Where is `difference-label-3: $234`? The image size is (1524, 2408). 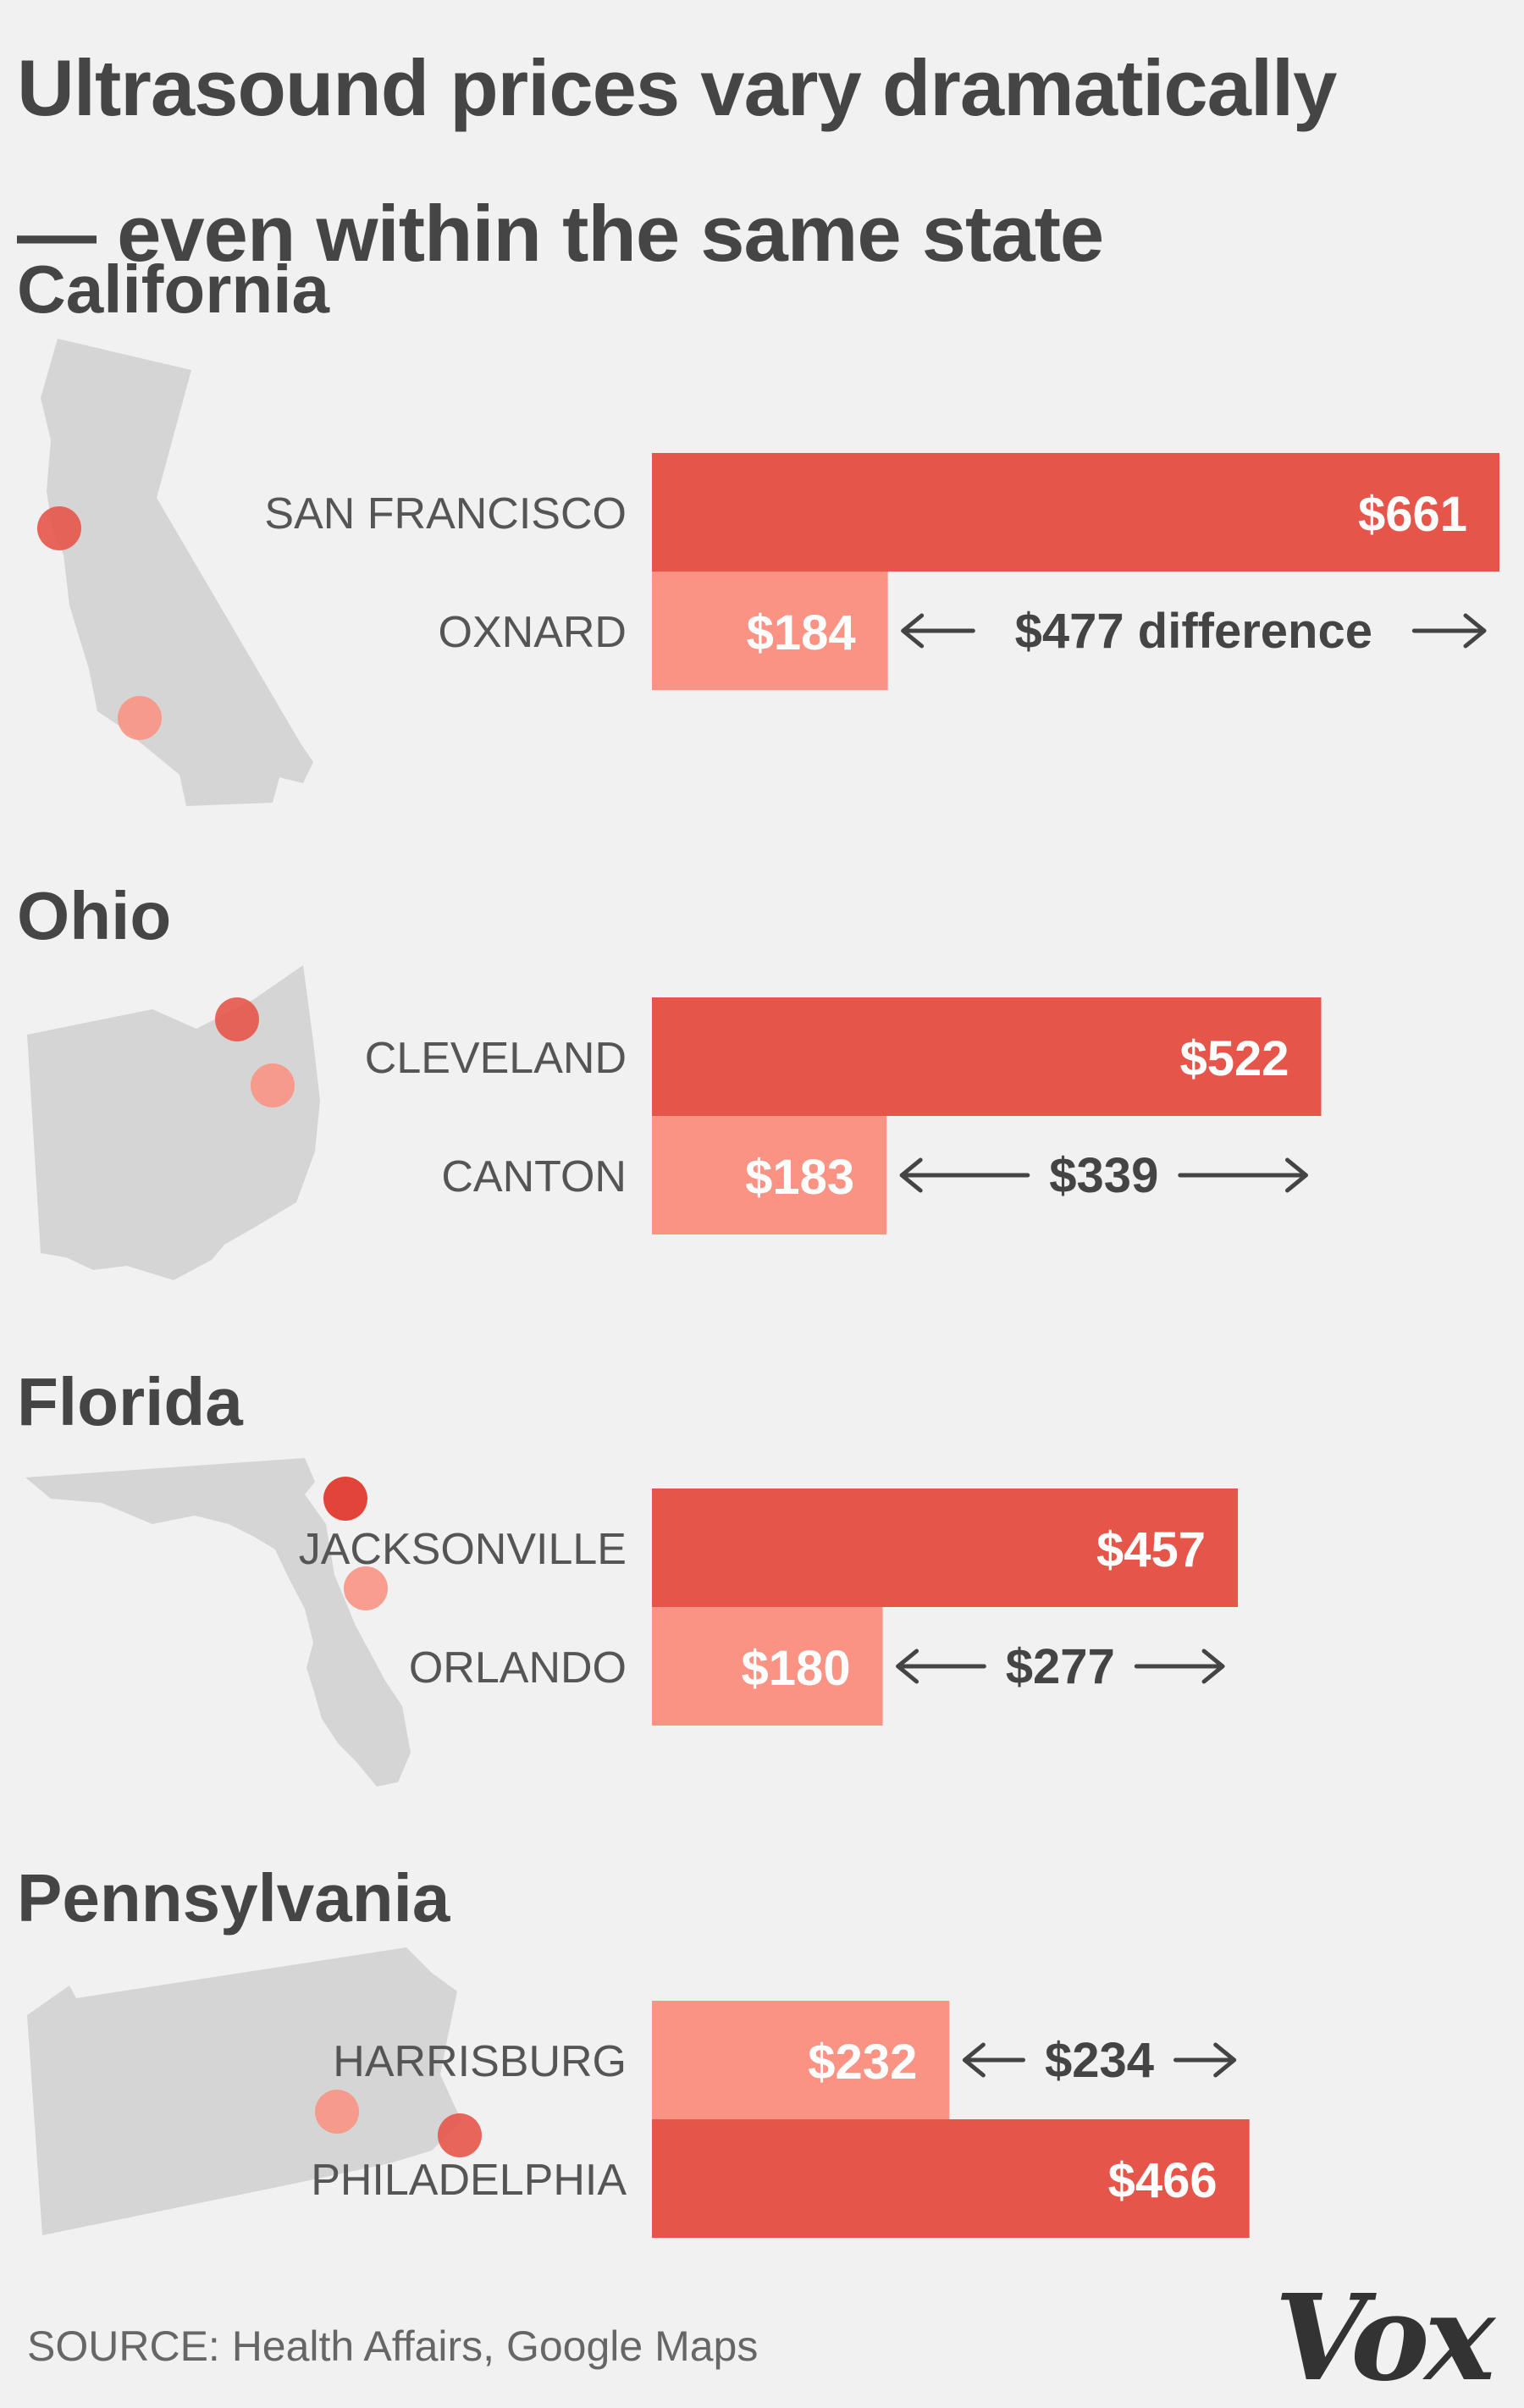 difference-label-3: $234 is located at coordinates (1099, 2060).